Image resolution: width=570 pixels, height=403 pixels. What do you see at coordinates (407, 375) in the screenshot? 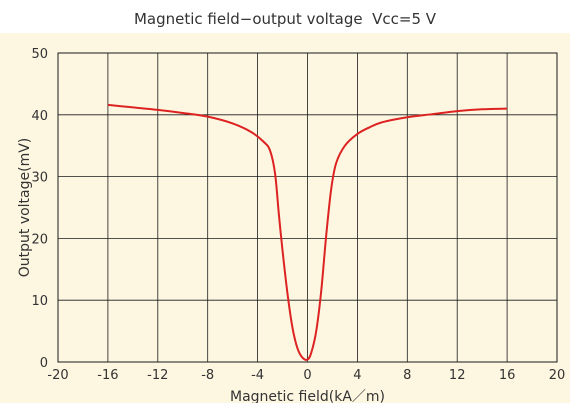
I see `x-tick-label: 8` at bounding box center [407, 375].